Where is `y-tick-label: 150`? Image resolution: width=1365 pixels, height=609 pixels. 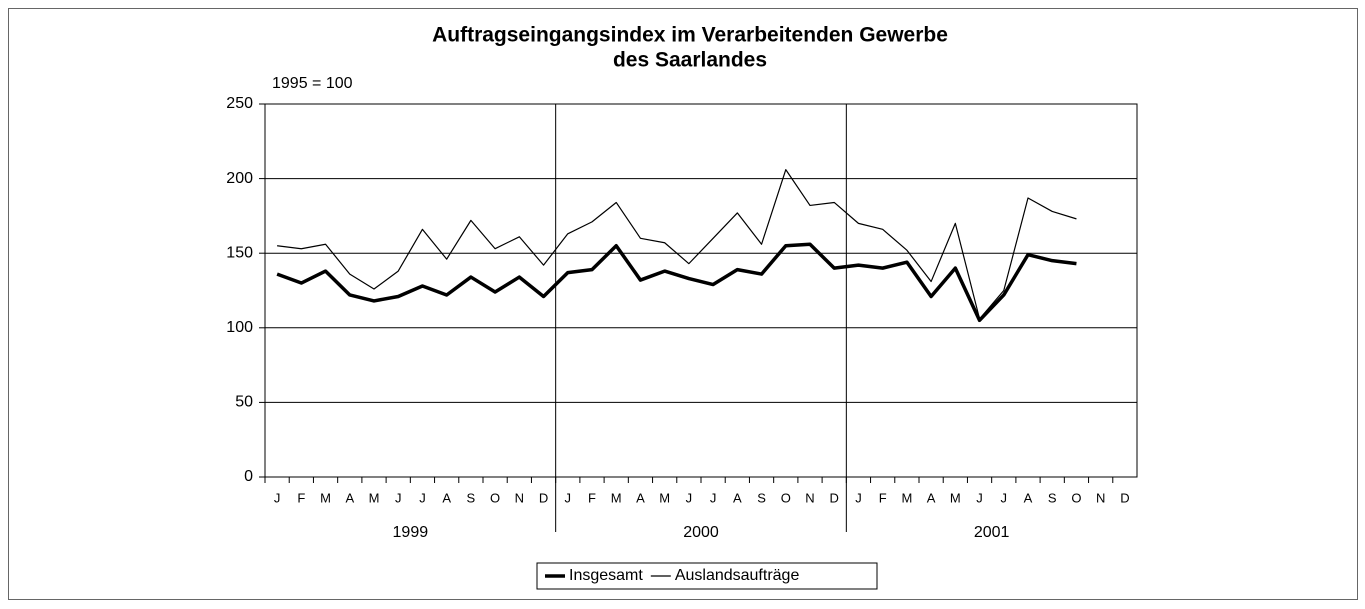
y-tick-label: 150 is located at coordinates (239, 252).